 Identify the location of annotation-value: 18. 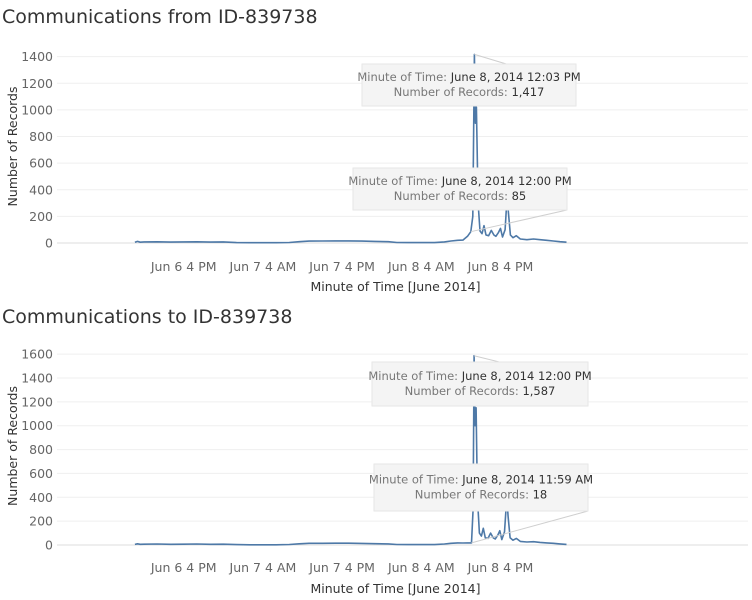
(540, 495).